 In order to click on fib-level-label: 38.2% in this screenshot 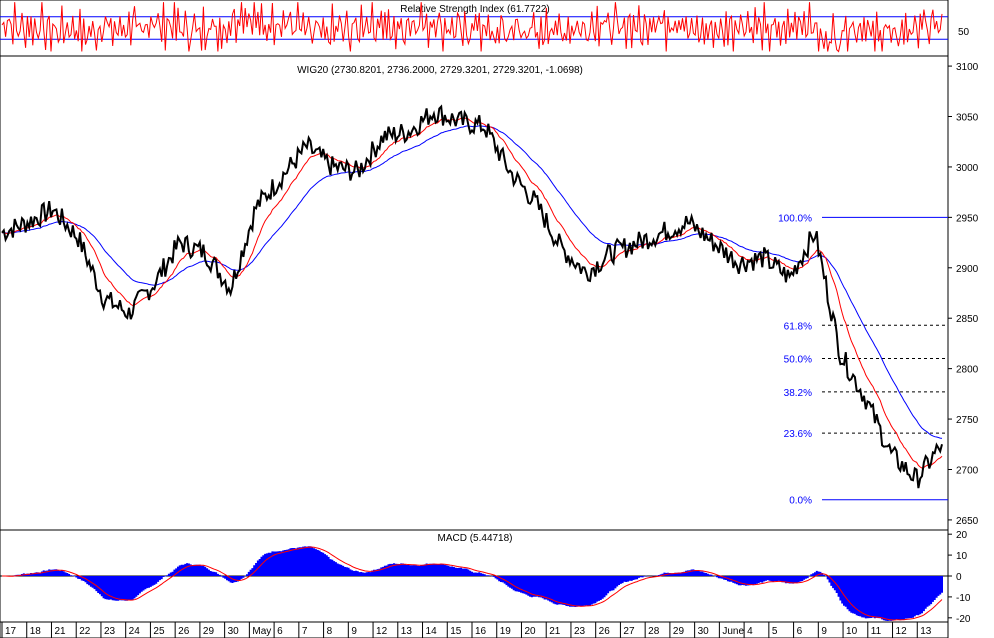, I will do `click(798, 393)`.